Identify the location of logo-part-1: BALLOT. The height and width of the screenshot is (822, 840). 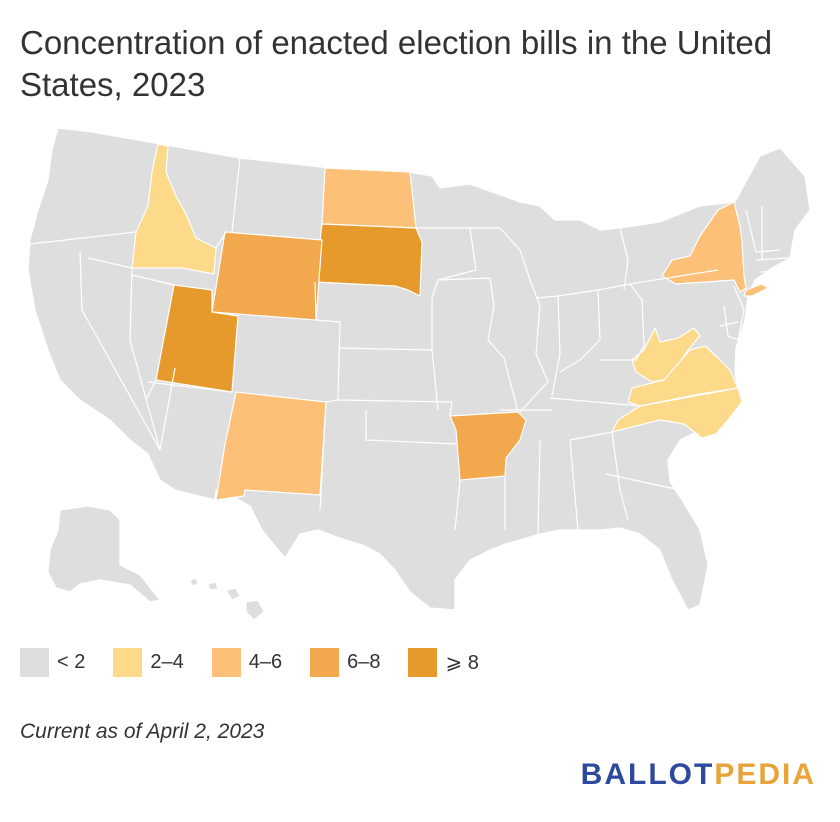
(647, 774).